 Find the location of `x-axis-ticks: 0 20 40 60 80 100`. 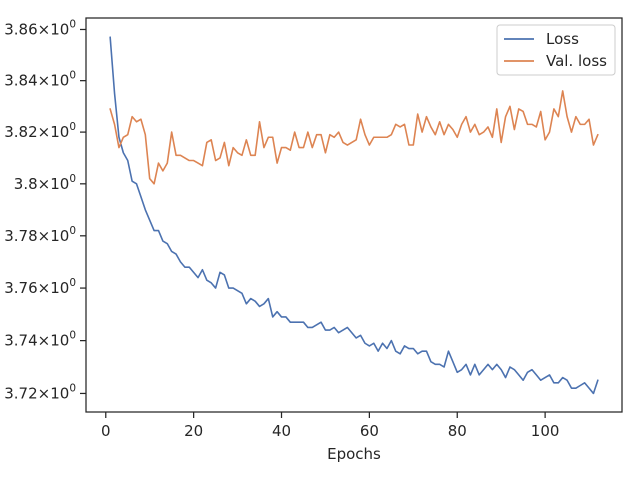

x-axis-ticks: 0 20 40 60 80 100 is located at coordinates (330, 426).